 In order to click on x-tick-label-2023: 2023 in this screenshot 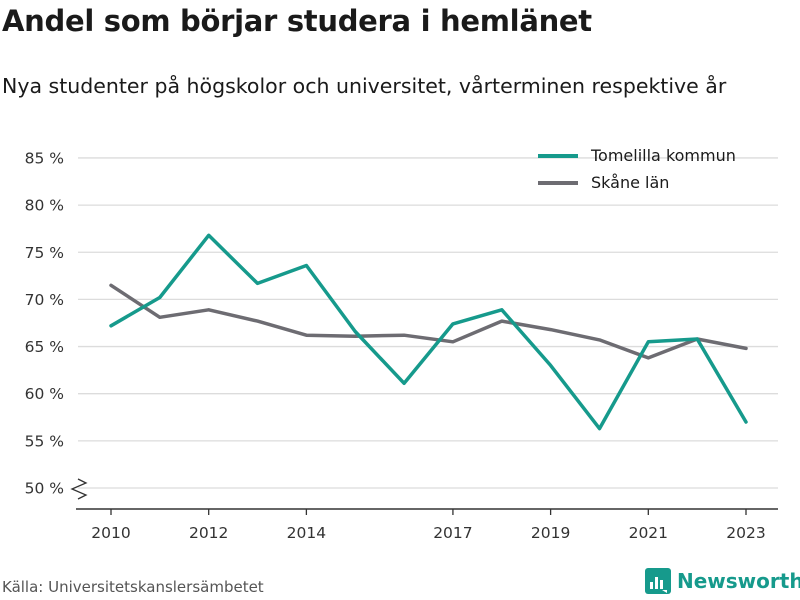, I will do `click(745, 533)`.